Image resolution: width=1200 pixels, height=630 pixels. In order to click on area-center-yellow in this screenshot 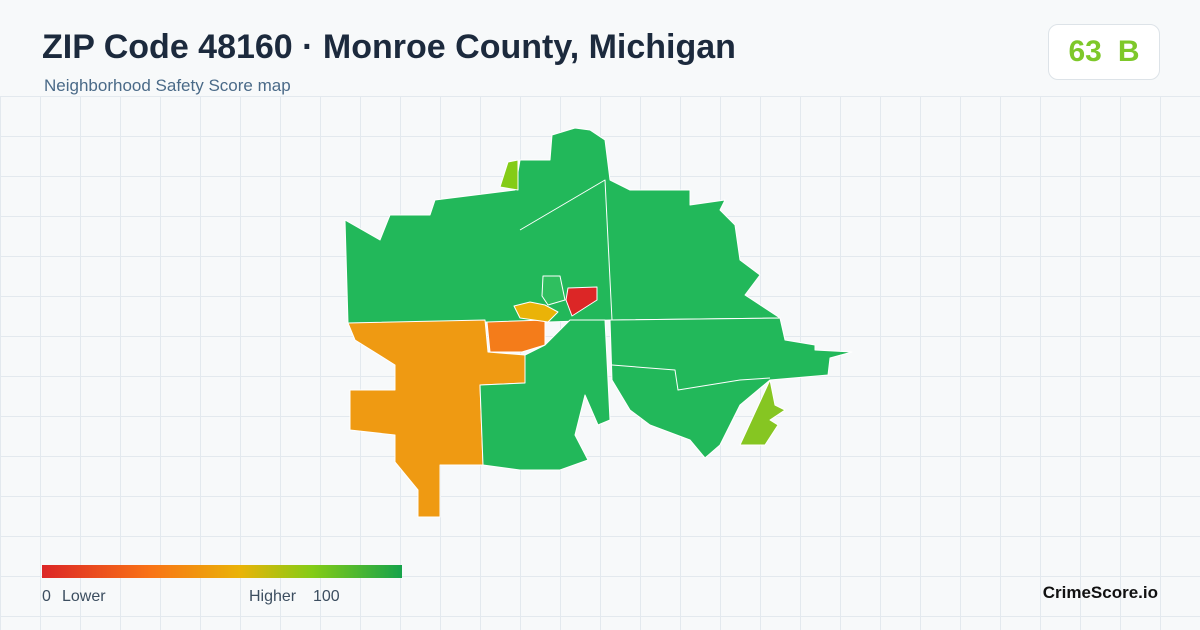, I will do `click(536, 312)`.